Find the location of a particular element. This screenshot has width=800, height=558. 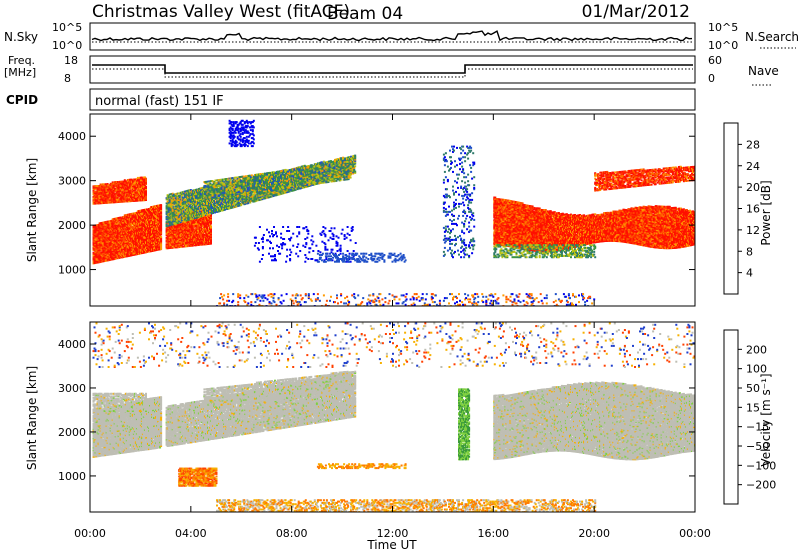

cpid-value: normal (fast) 151 IF is located at coordinates (159, 101).